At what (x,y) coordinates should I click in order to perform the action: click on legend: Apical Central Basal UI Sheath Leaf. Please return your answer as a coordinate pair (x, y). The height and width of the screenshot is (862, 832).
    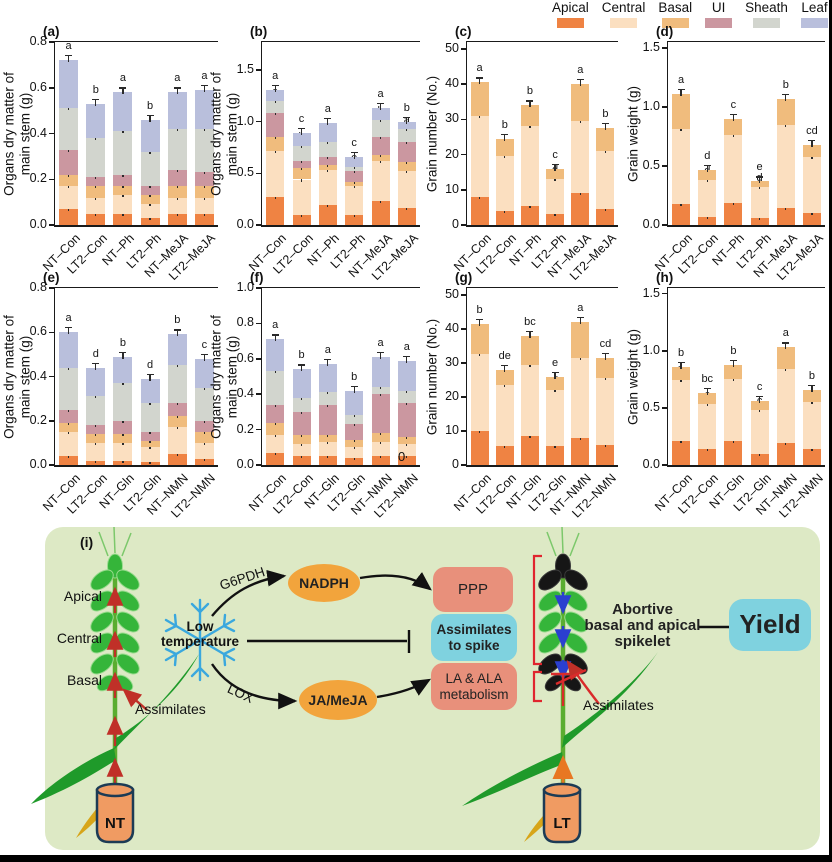
    Looking at the image, I should click on (690, 14).